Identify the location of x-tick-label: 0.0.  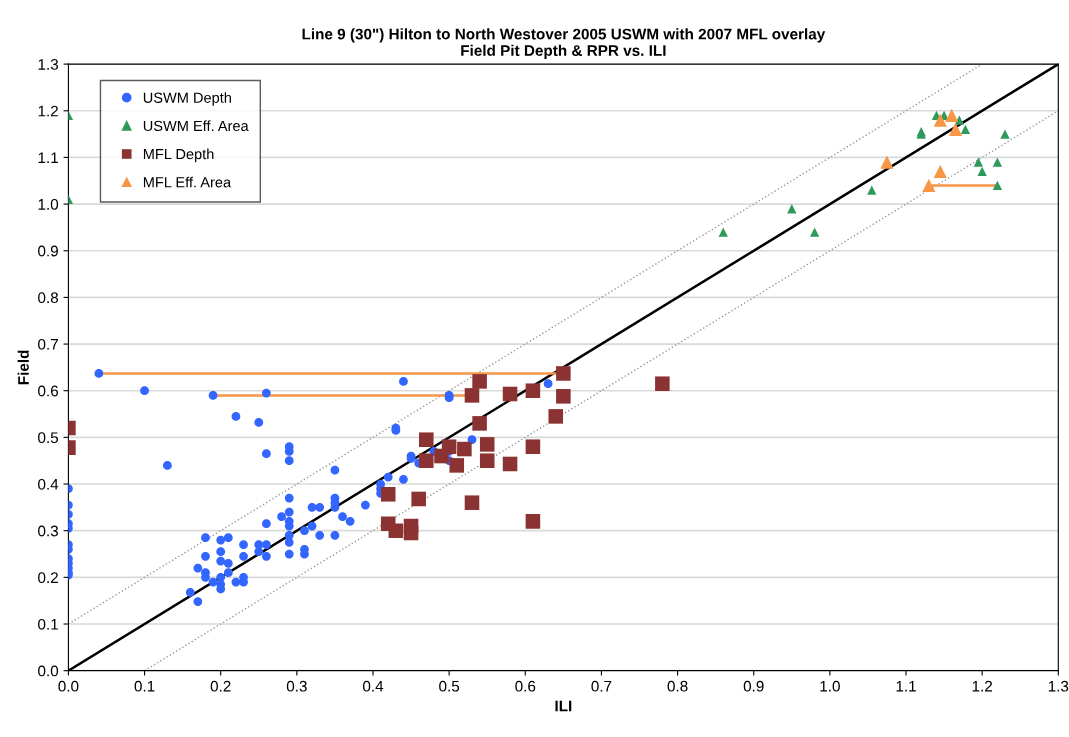
(68, 686).